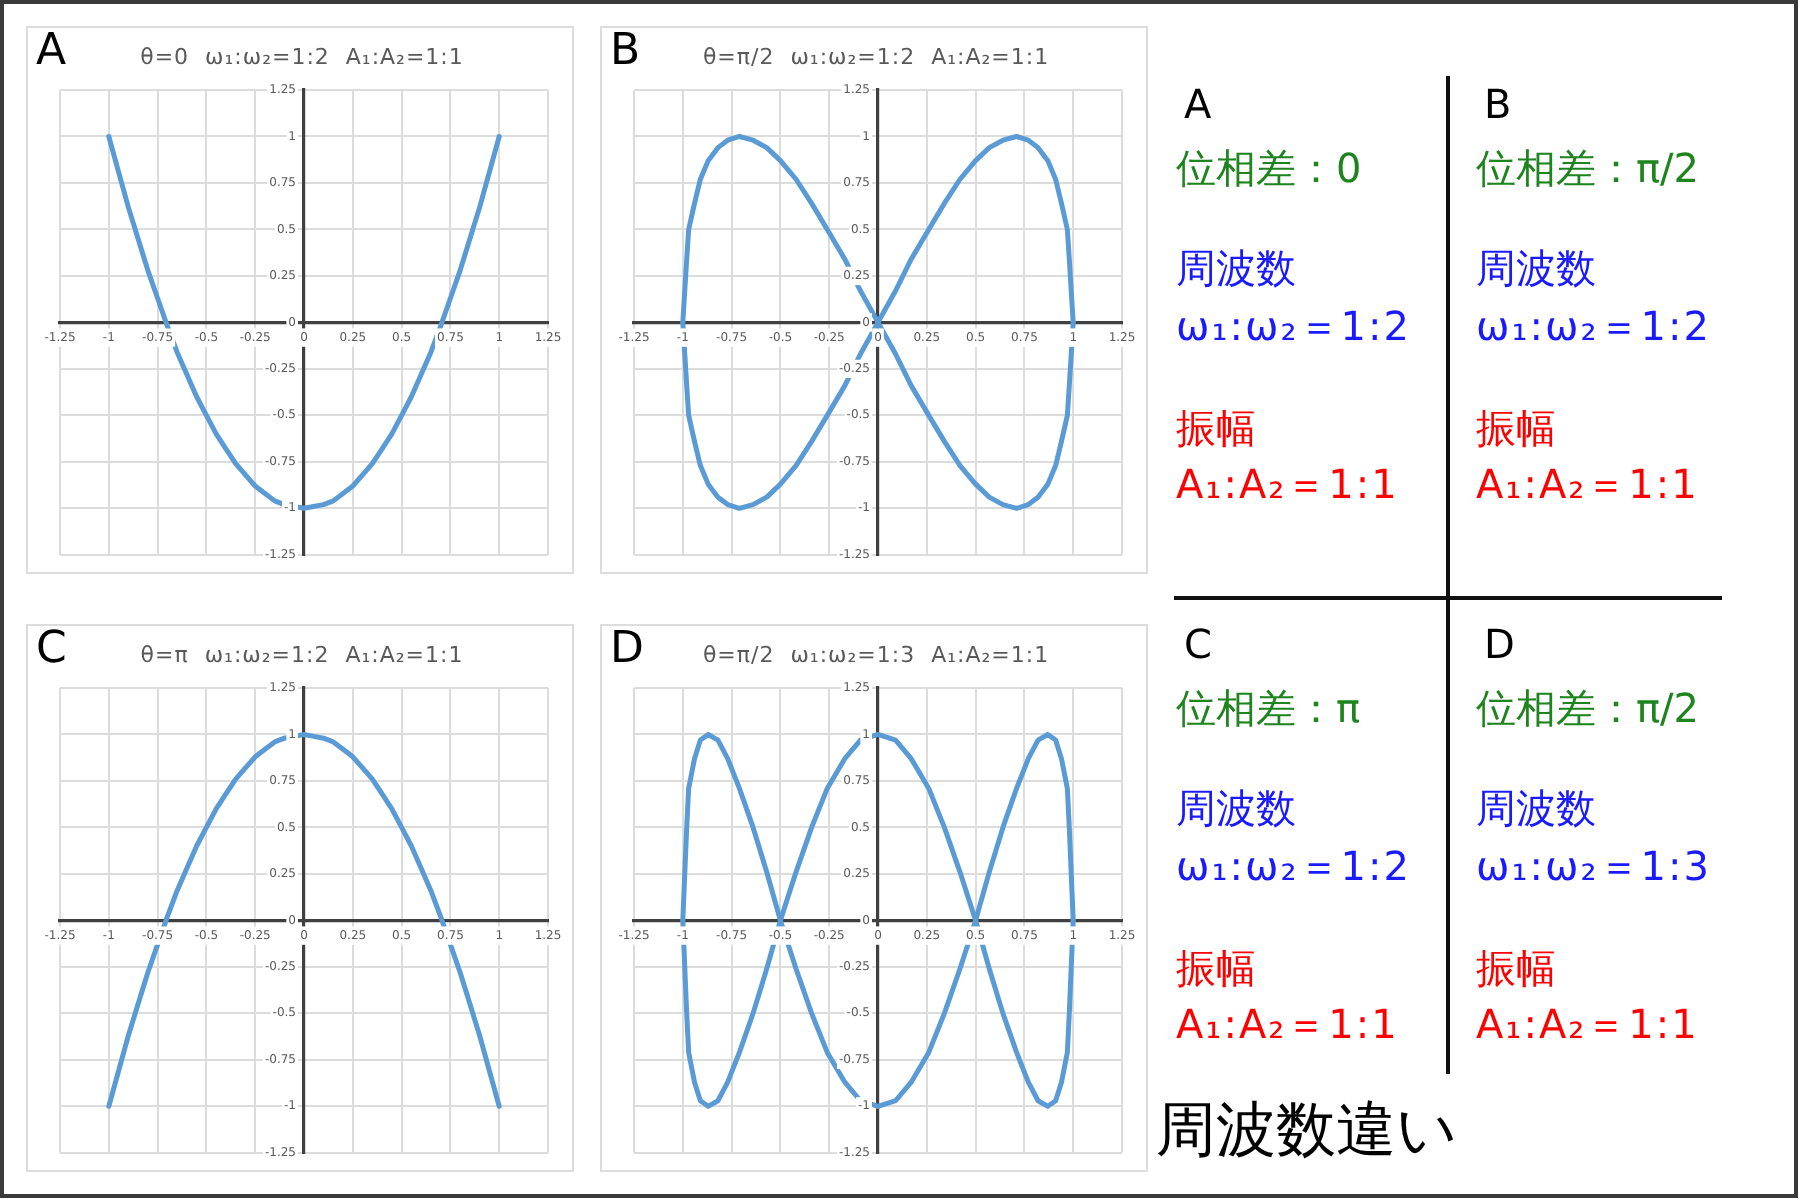 Image resolution: width=1800 pixels, height=1200 pixels. I want to click on chart-subtitle: θ=0 ω₁:ω₂=1:2 A₁:A₂=1:1, so click(302, 57).